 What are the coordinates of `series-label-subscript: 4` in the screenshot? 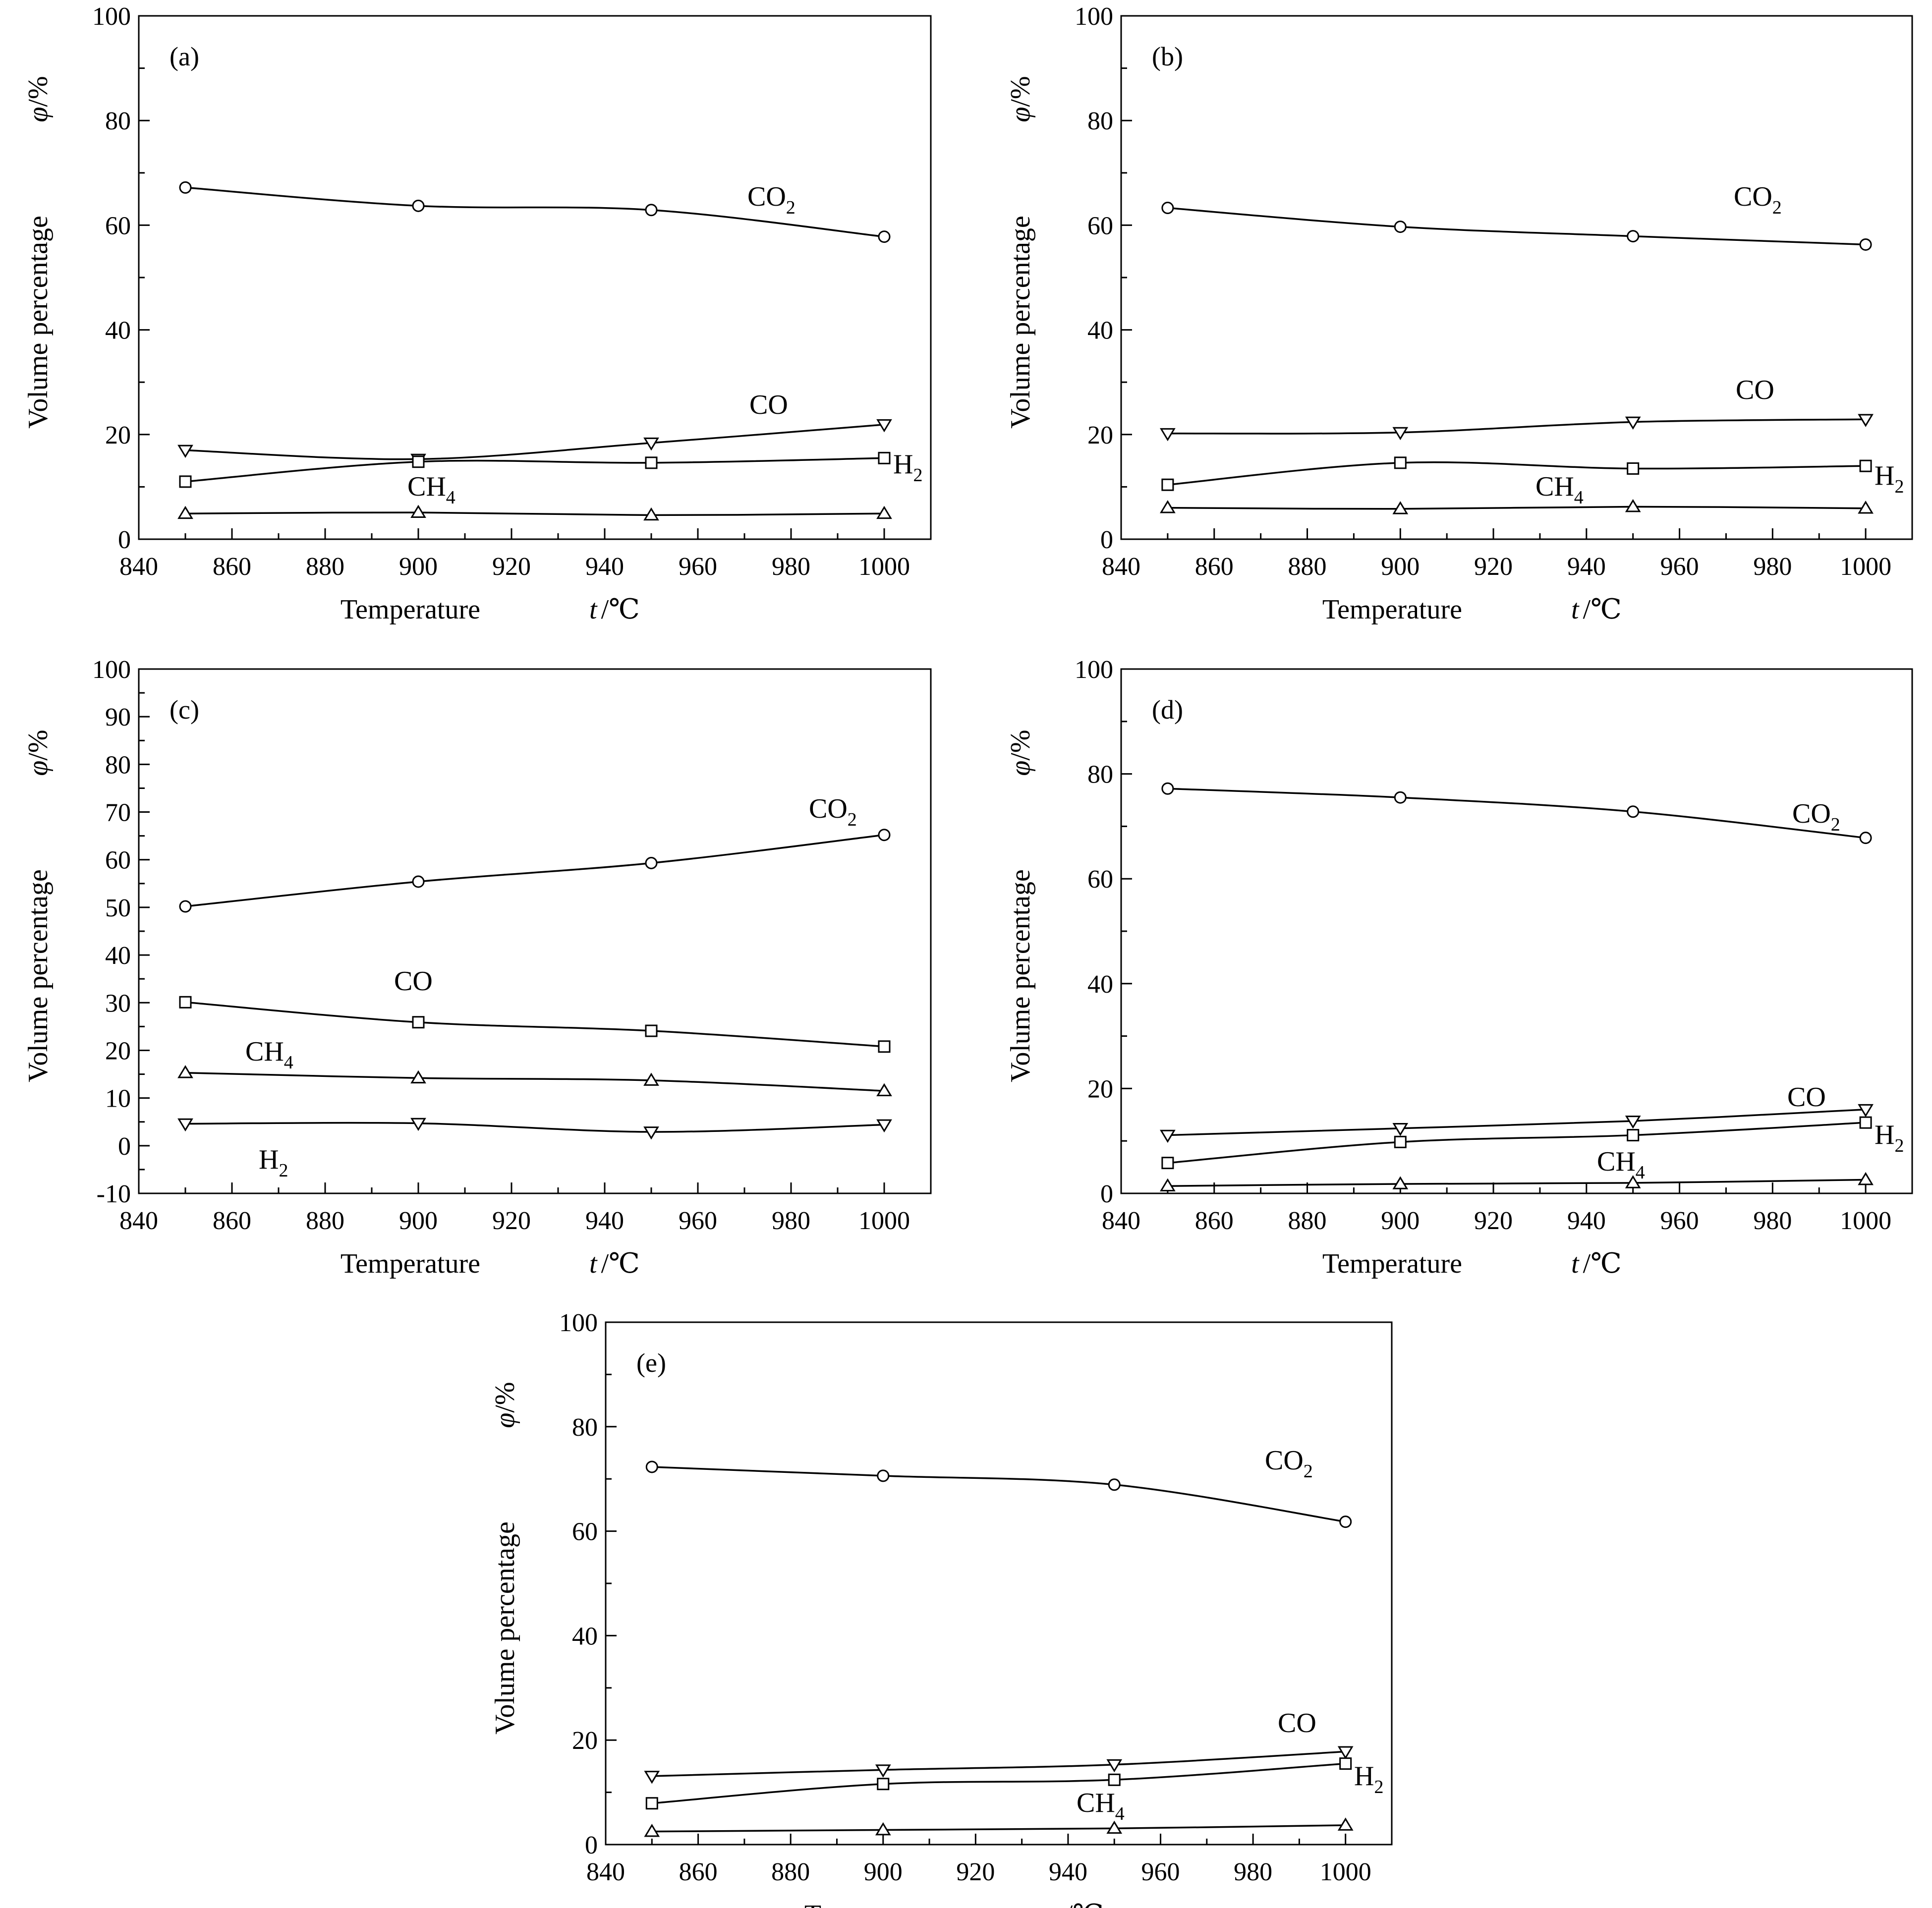 It's located at (450, 497).